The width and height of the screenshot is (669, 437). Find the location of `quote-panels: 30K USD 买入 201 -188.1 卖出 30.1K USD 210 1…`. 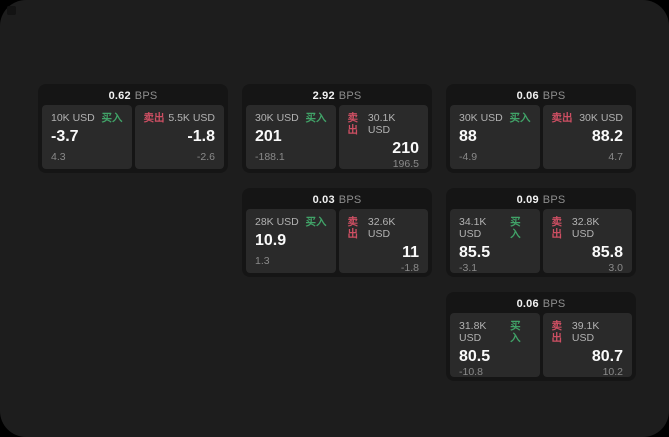

quote-panels: 30K USD 买入 201 -188.1 卖出 30.1K USD 210 1… is located at coordinates (337, 137).